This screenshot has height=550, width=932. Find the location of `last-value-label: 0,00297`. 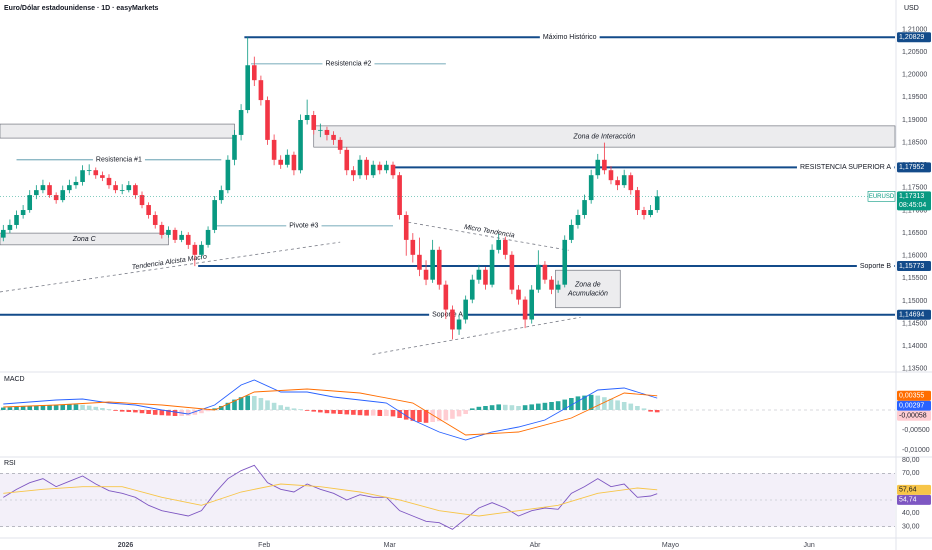

last-value-label: 0,00297 is located at coordinates (911, 406).